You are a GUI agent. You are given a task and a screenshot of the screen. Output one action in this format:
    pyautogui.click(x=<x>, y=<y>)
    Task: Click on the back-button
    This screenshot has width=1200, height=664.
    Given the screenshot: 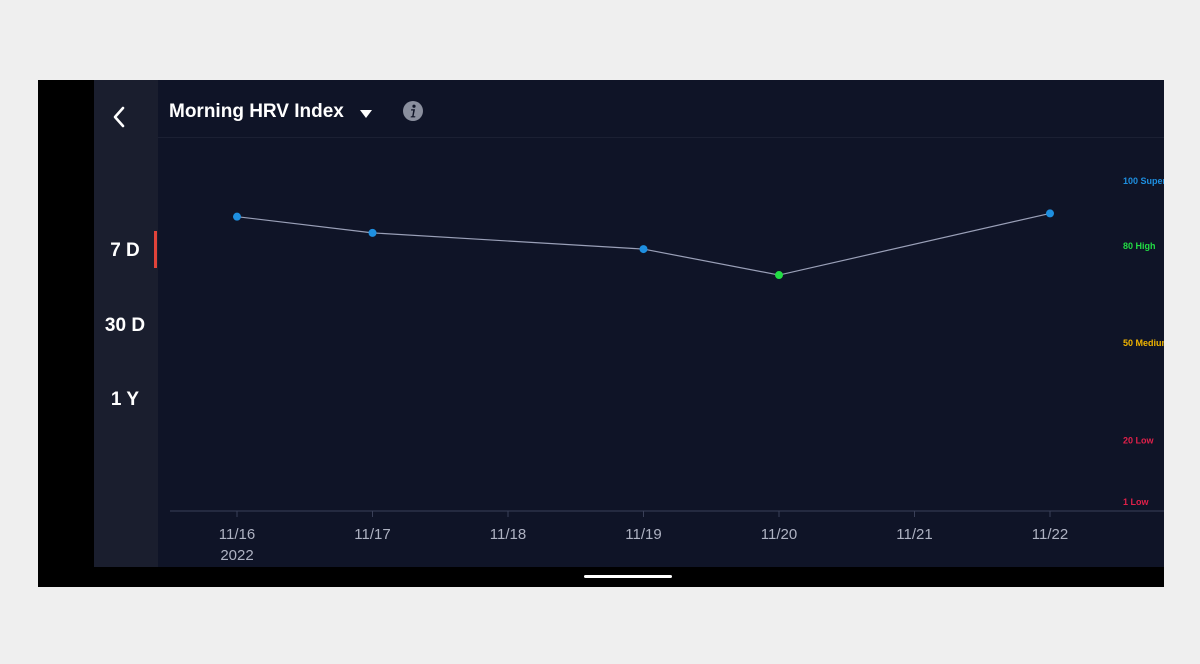 What is the action you would take?
    pyautogui.click(x=119, y=117)
    